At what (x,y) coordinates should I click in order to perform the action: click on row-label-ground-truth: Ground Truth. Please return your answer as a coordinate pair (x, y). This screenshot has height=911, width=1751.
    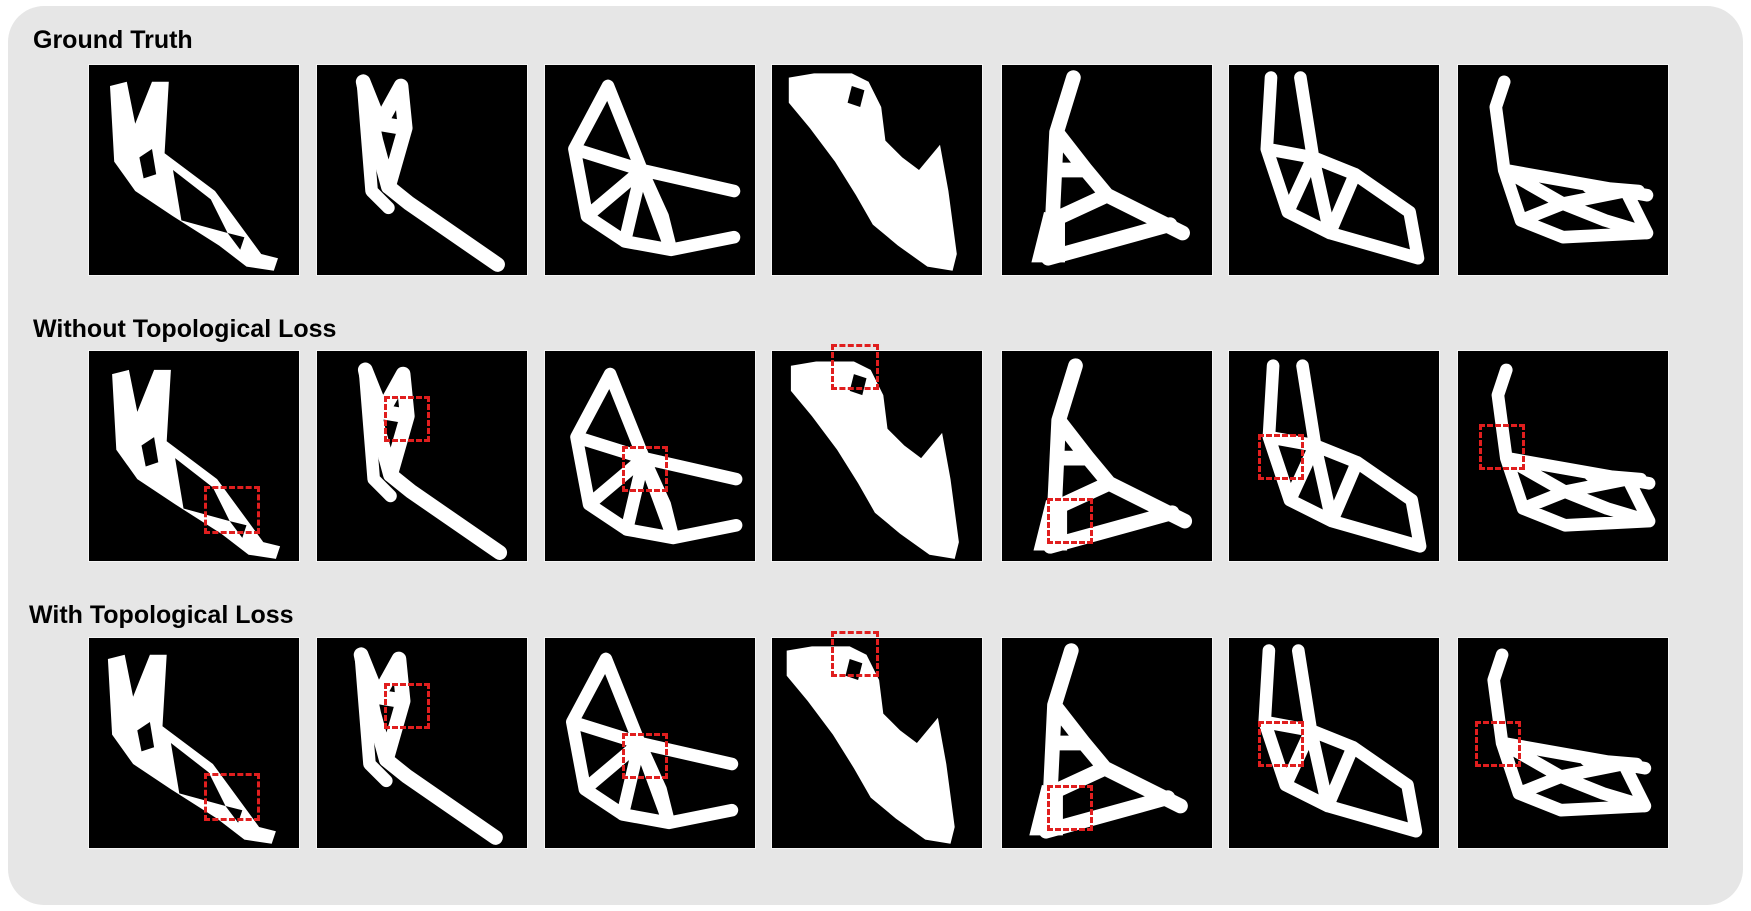
    Looking at the image, I should click on (113, 40).